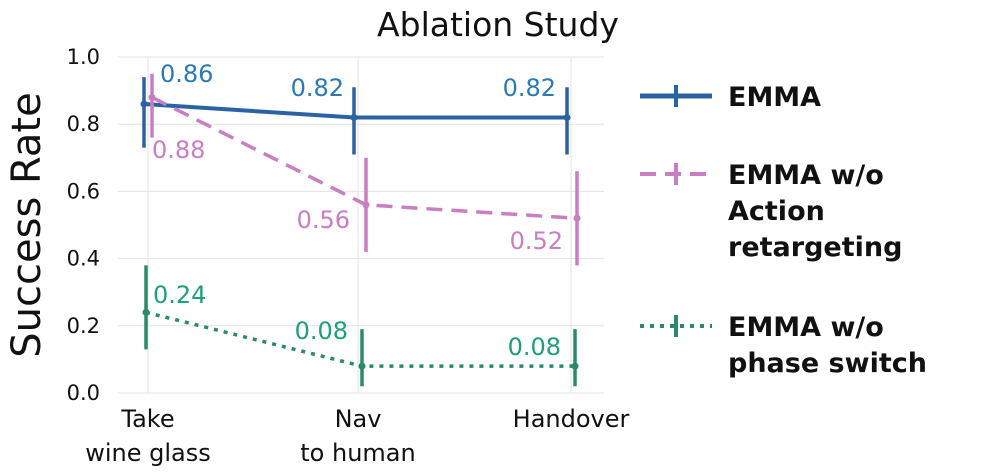 The width and height of the screenshot is (996, 475). Describe the element at coordinates (83, 393) in the screenshot. I see `y-tick-label: 0.0` at that location.